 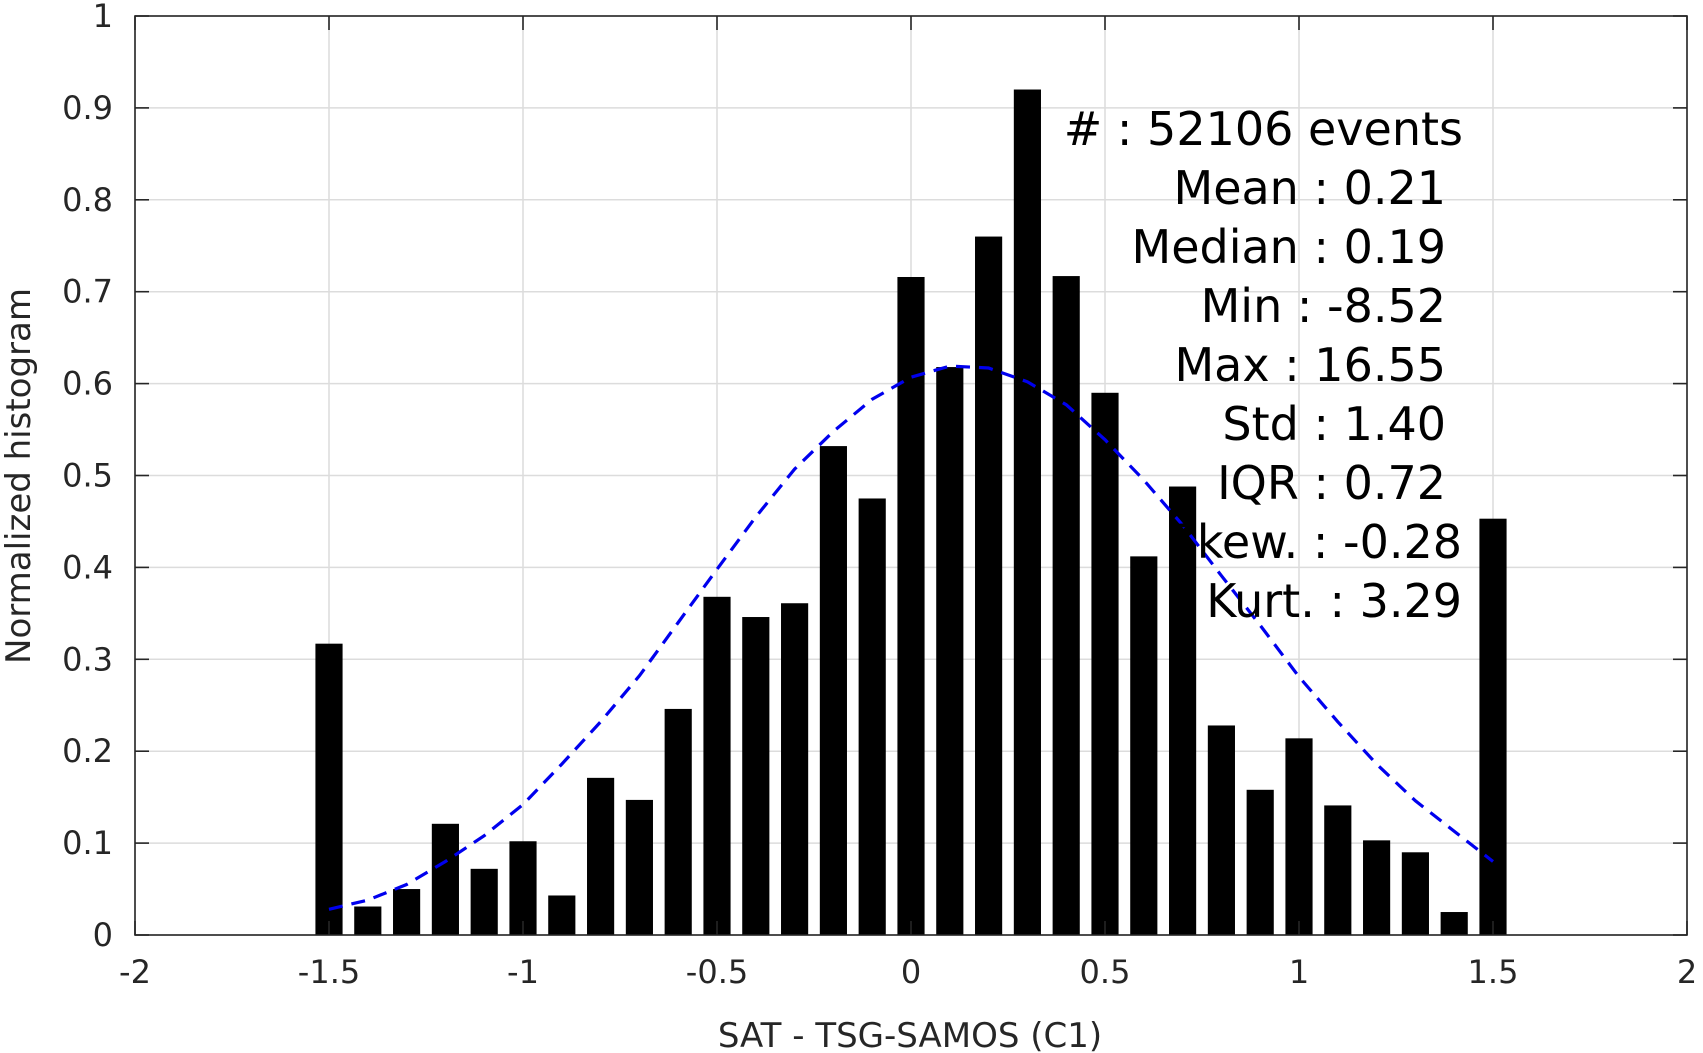 I want to click on y-tick-label: 0.3, so click(x=87, y=659).